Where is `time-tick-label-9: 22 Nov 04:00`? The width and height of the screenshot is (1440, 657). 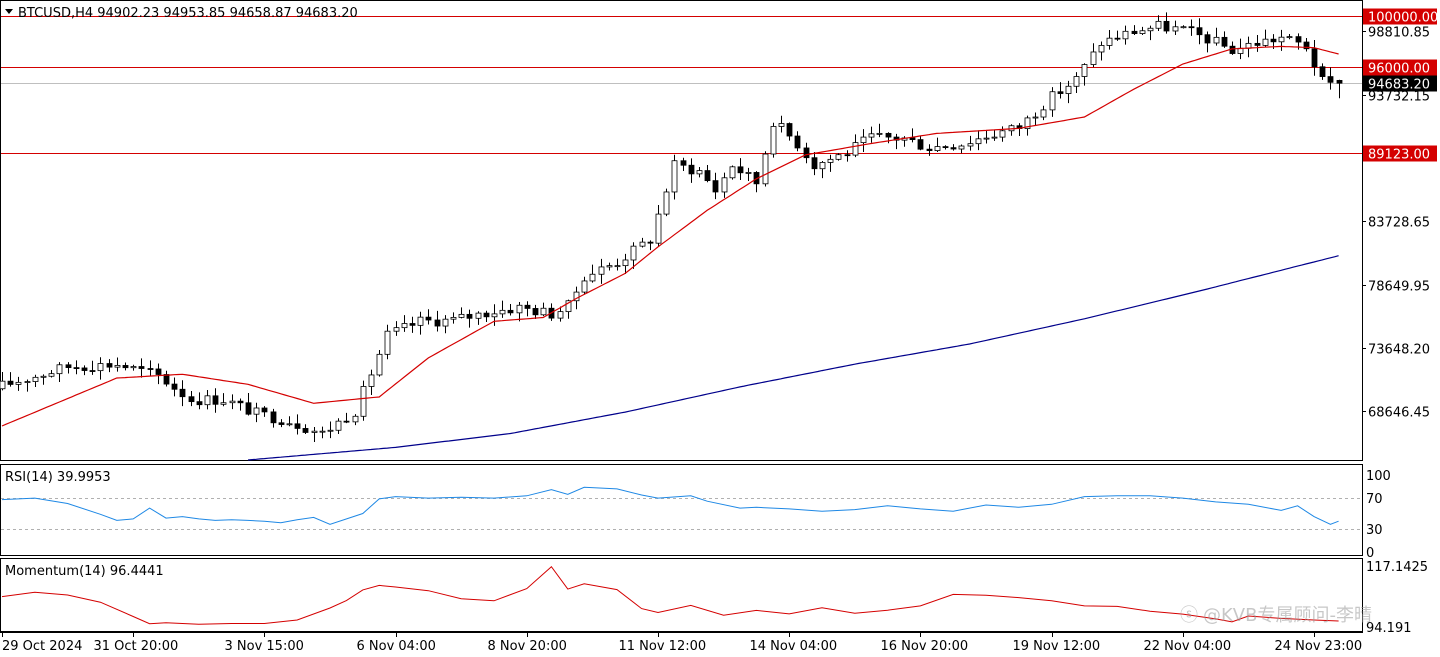 time-tick-label-9: 22 Nov 04:00 is located at coordinates (1188, 646).